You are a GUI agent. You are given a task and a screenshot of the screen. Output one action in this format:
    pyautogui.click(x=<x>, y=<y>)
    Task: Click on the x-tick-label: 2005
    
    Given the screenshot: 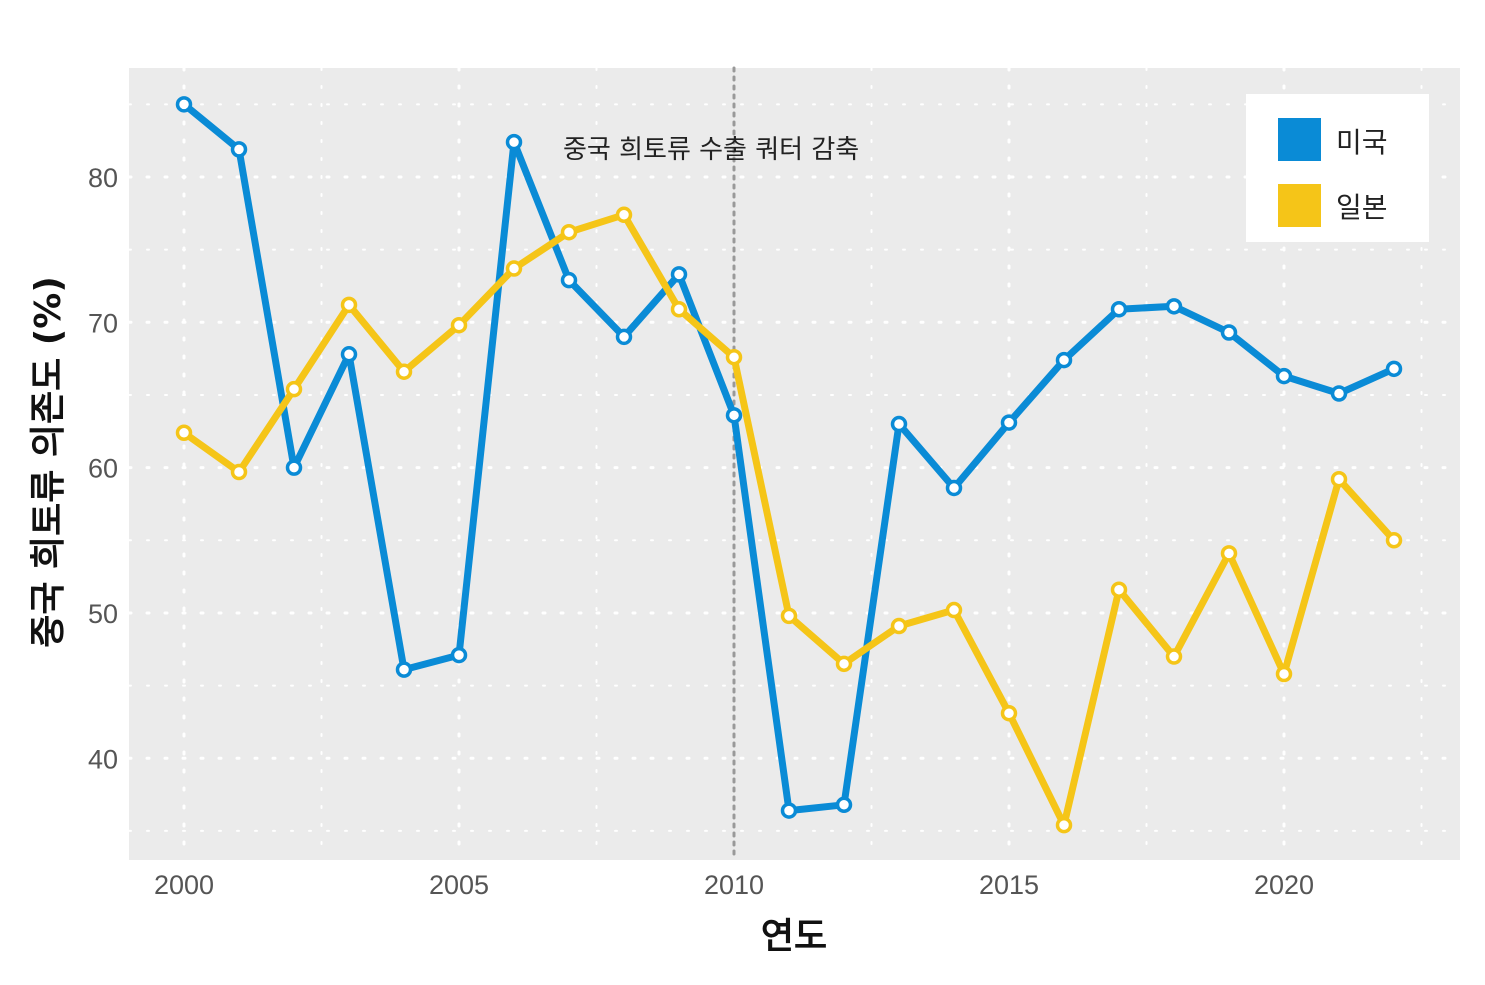 What is the action you would take?
    pyautogui.click(x=459, y=885)
    